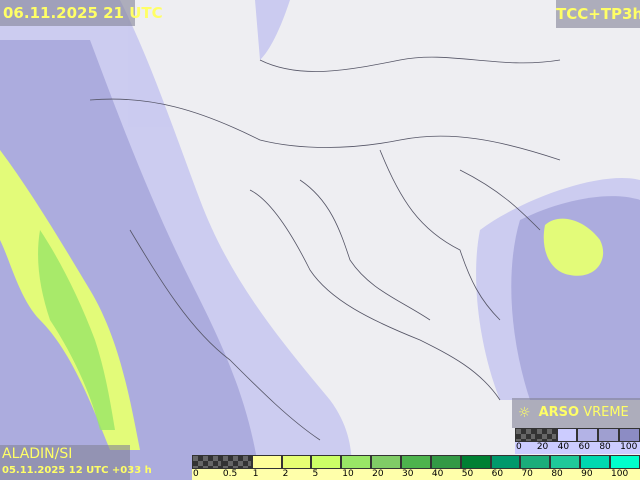 The width and height of the screenshot is (640, 480). What do you see at coordinates (285, 474) in the screenshot?
I see `legend-label: 2` at bounding box center [285, 474].